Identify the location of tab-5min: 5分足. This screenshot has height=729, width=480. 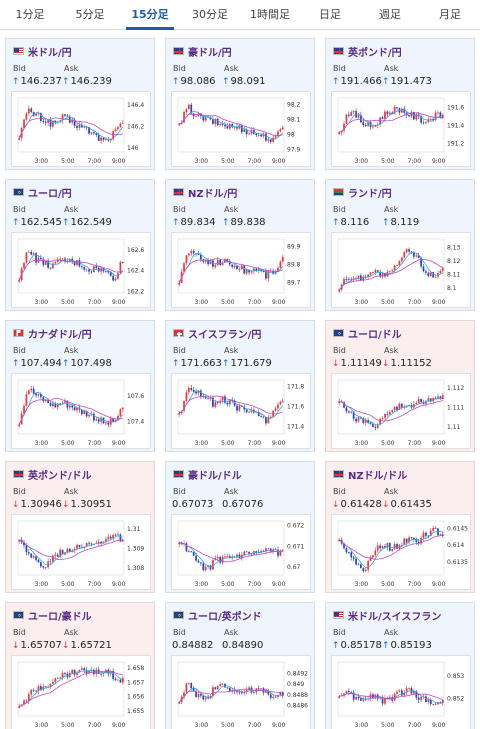
(90, 14).